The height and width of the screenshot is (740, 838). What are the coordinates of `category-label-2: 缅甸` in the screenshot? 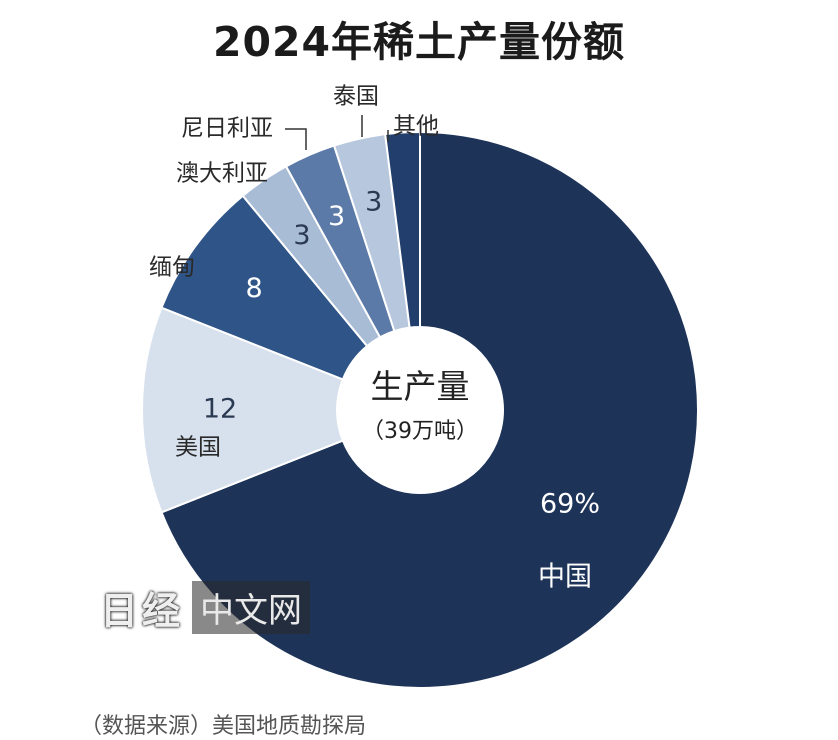 It's located at (172, 268).